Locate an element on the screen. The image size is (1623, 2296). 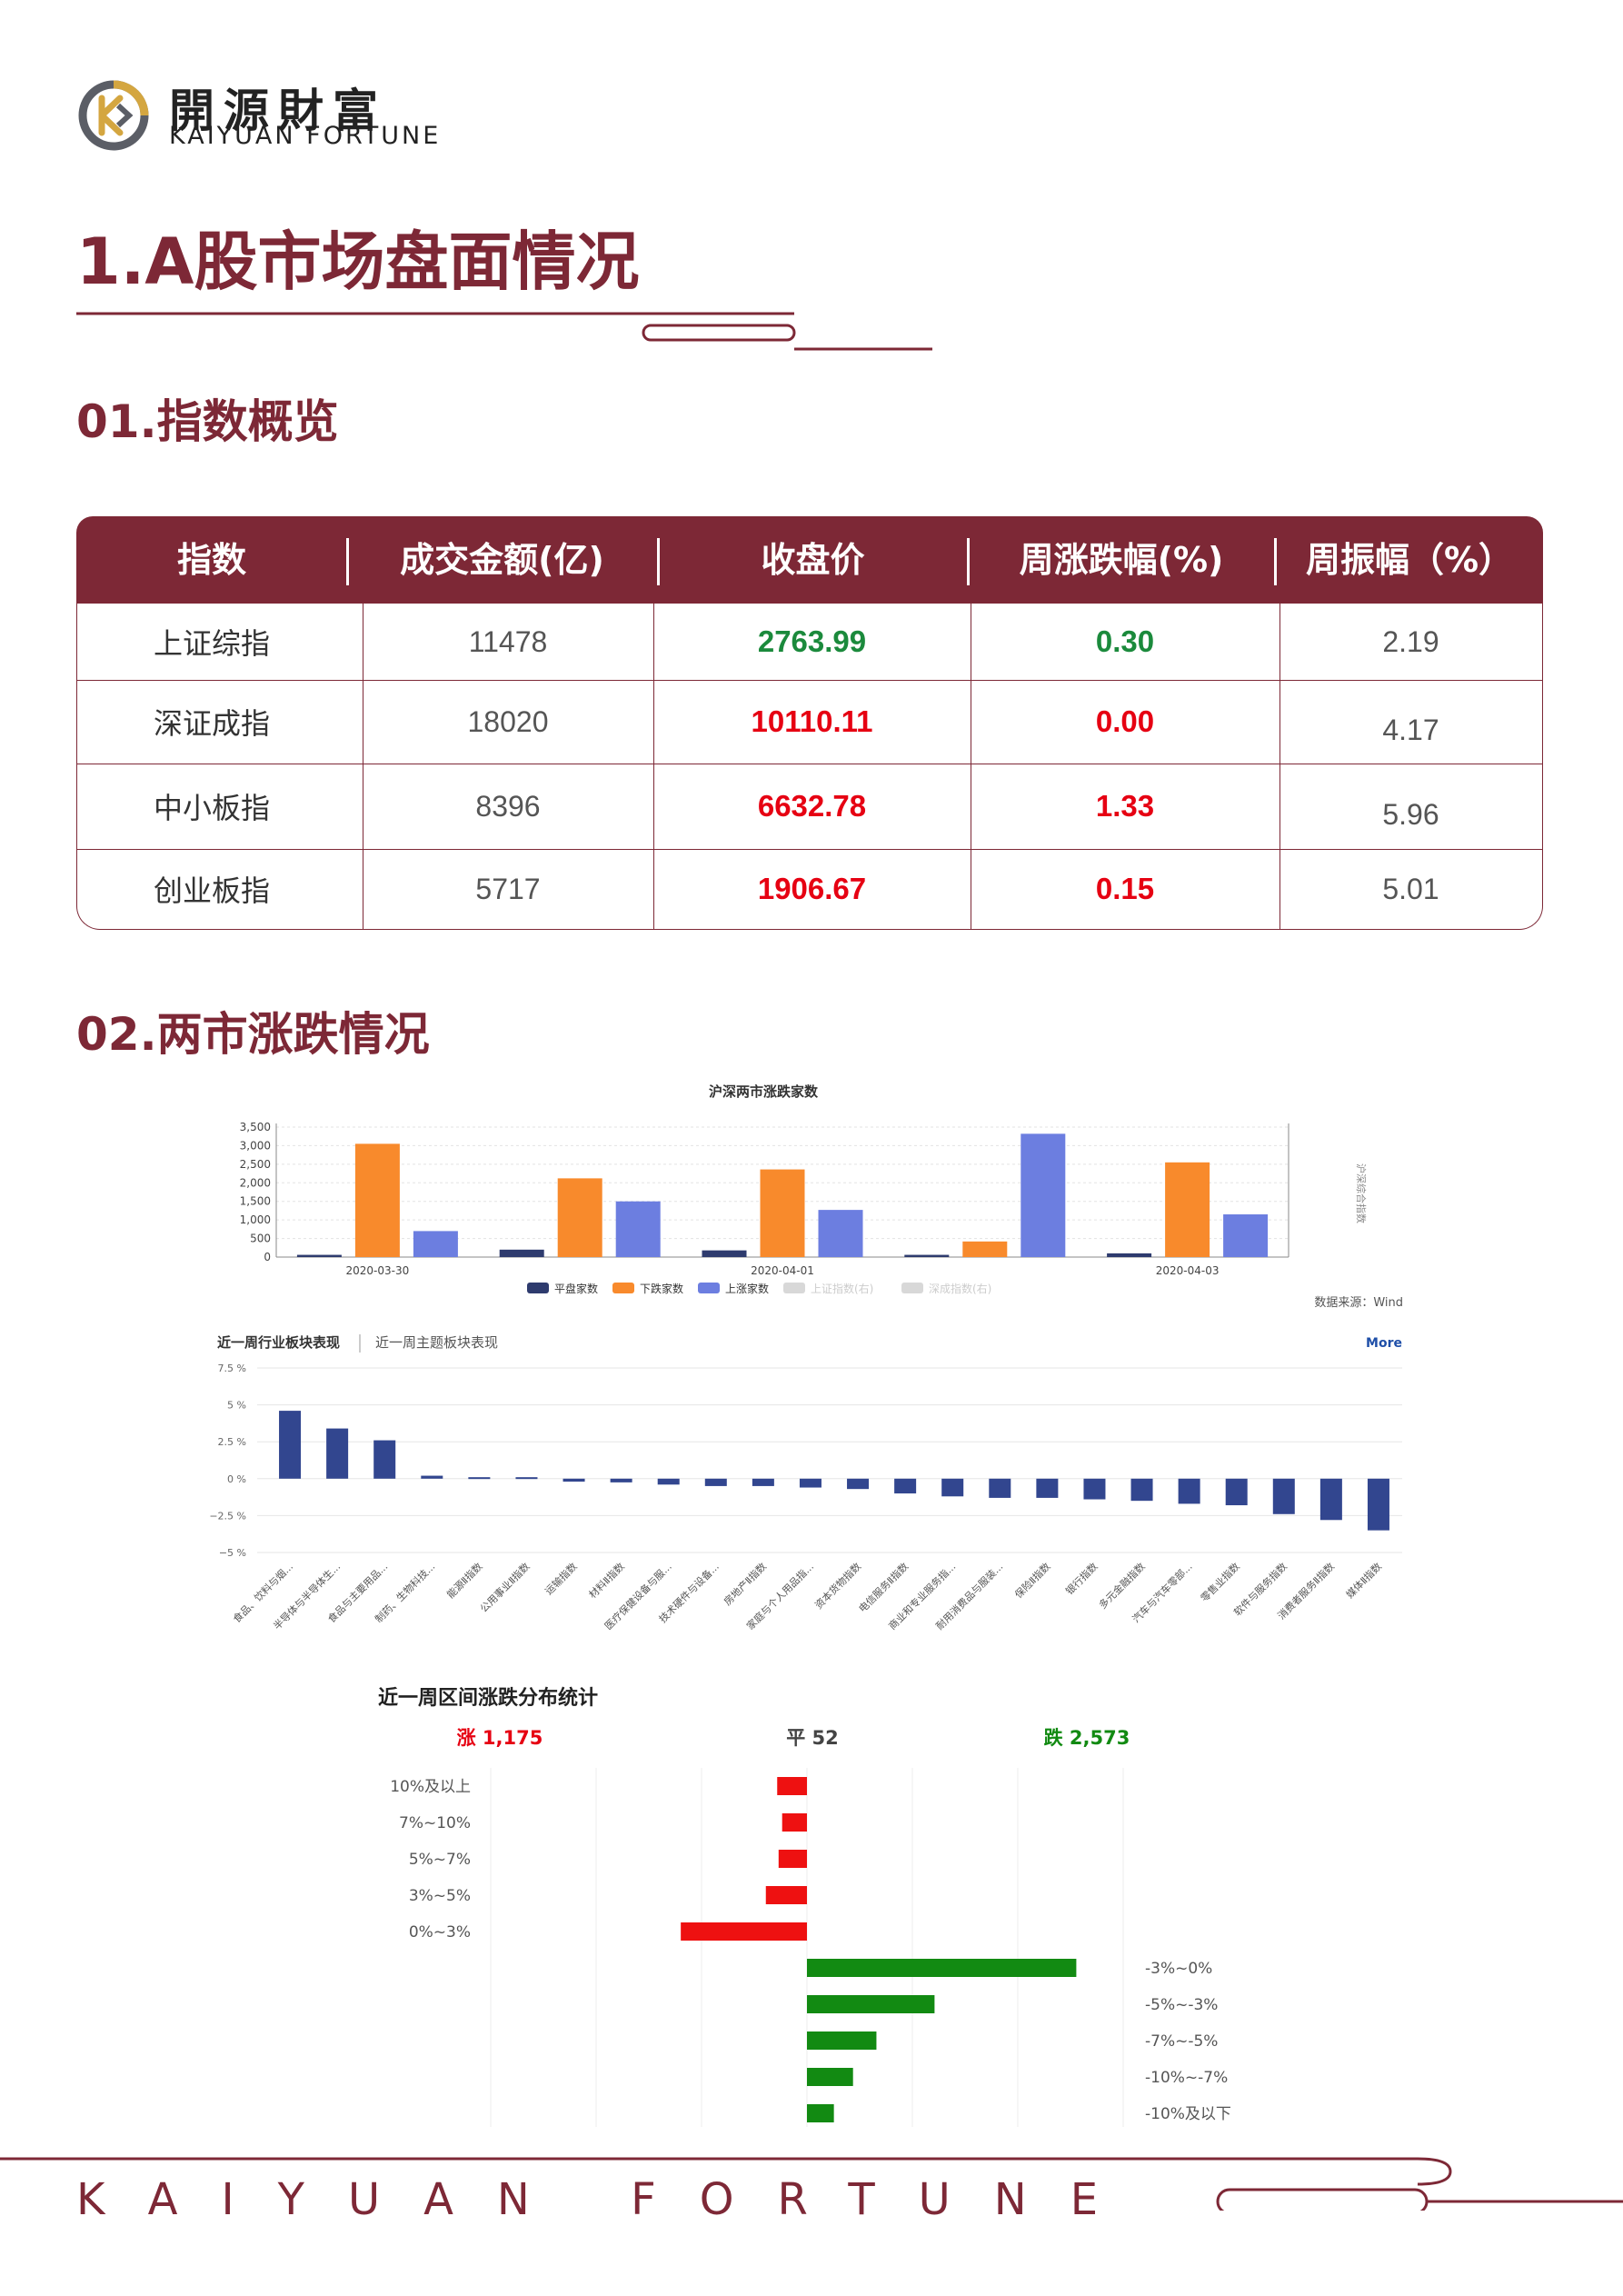
legend-label: 下跌家数 is located at coordinates (661, 1288).